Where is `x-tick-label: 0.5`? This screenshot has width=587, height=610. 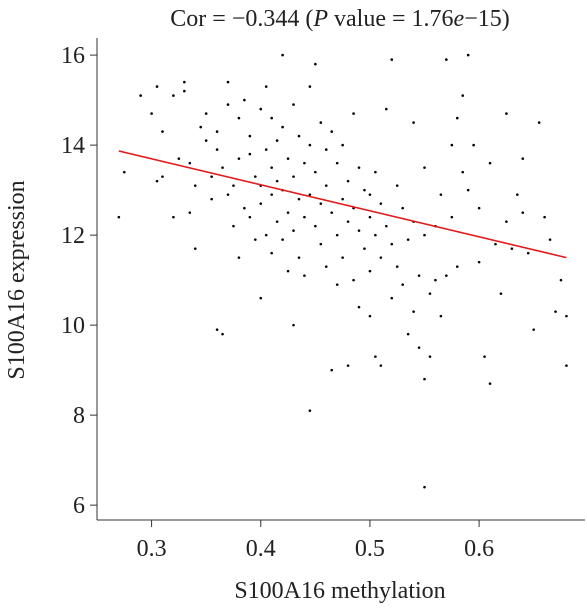 x-tick-label: 0.5 is located at coordinates (370, 549).